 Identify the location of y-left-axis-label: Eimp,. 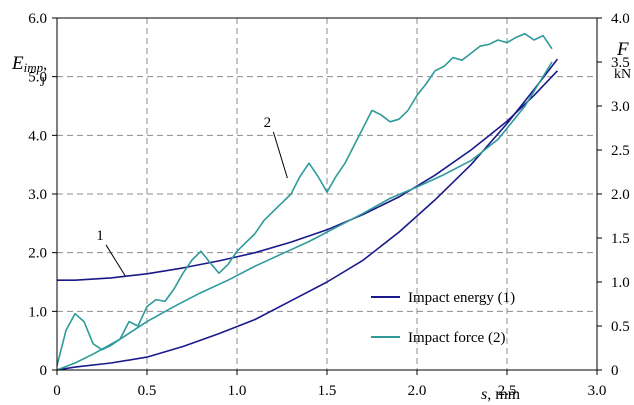
(29, 64).